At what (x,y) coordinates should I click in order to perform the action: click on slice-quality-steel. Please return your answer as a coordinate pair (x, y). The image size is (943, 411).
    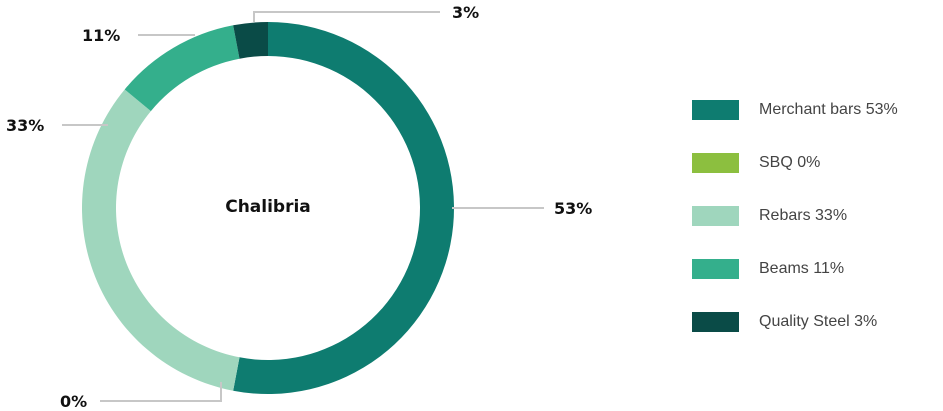
    Looking at the image, I should click on (250, 40).